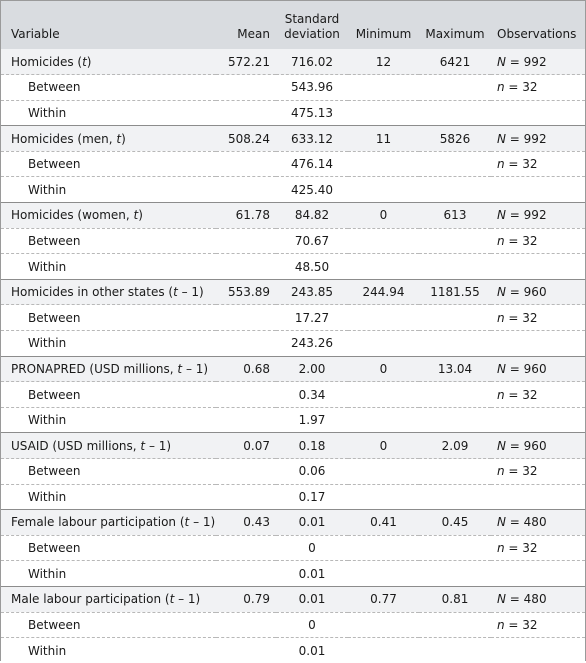 The height and width of the screenshot is (663, 586). What do you see at coordinates (293, 190) in the screenshot?
I see `table-subrow: Within 425.40` at bounding box center [293, 190].